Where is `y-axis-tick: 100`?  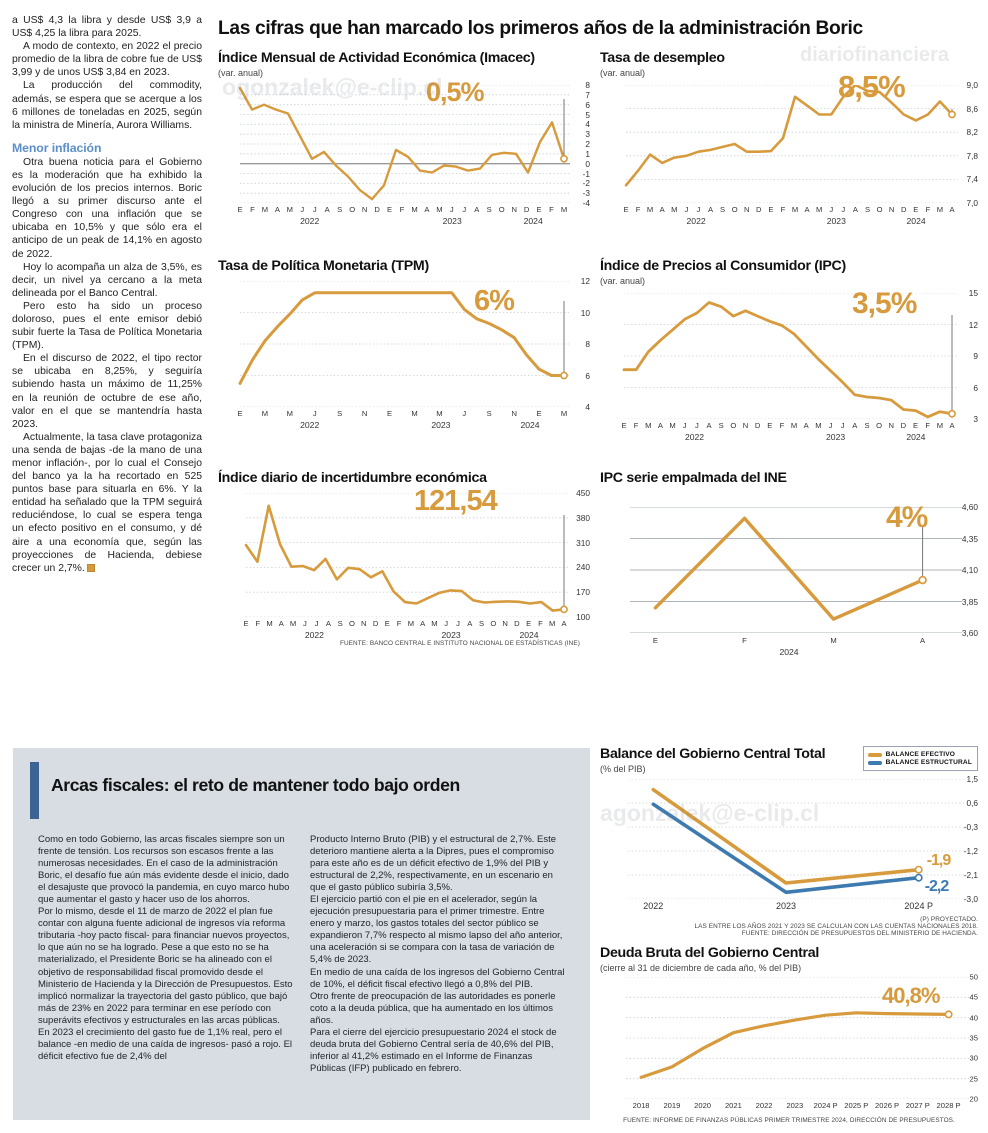 y-axis-tick: 100 is located at coordinates (583, 617).